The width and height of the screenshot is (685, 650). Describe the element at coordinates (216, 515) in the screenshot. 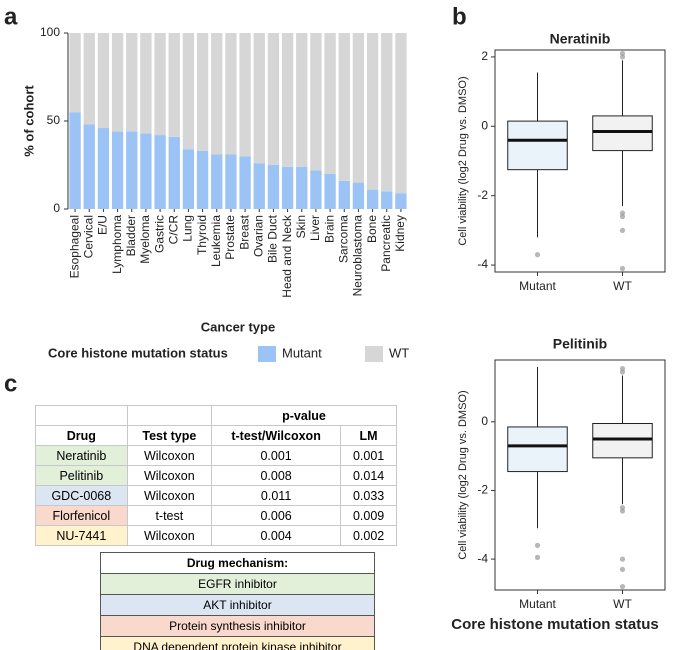

I see `table-row: Florfenicol t-test 0.006 0.009` at that location.